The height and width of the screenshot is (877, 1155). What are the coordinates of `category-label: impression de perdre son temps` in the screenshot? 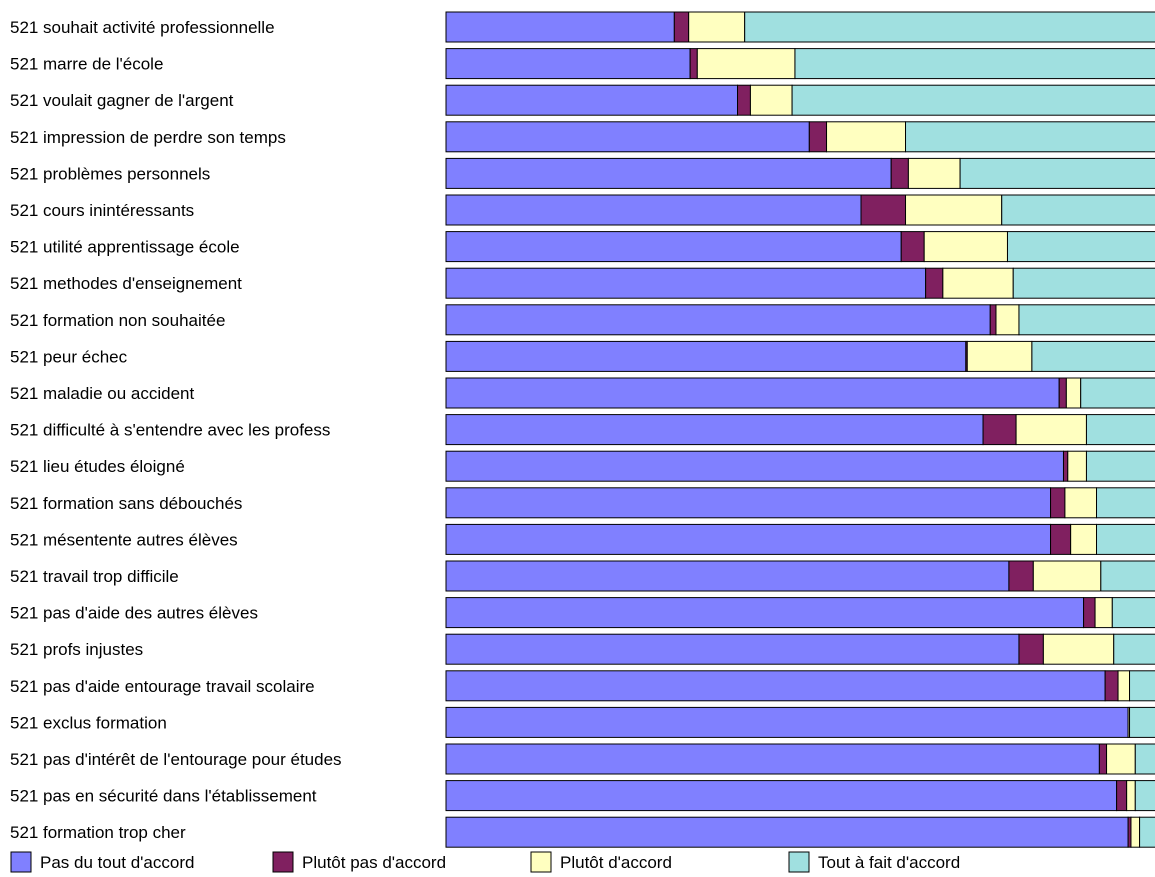 It's located at (164, 137).